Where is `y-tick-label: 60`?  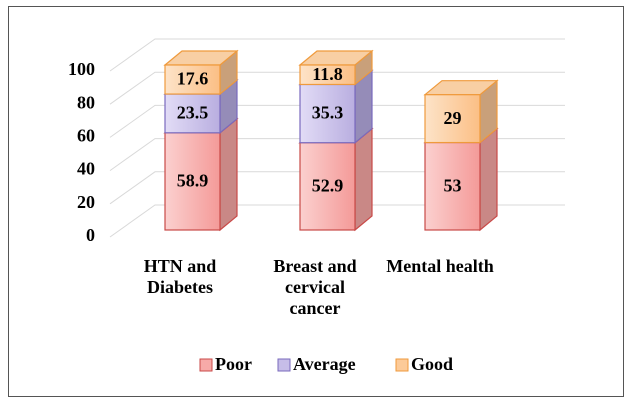 y-tick-label: 60 is located at coordinates (86, 136).